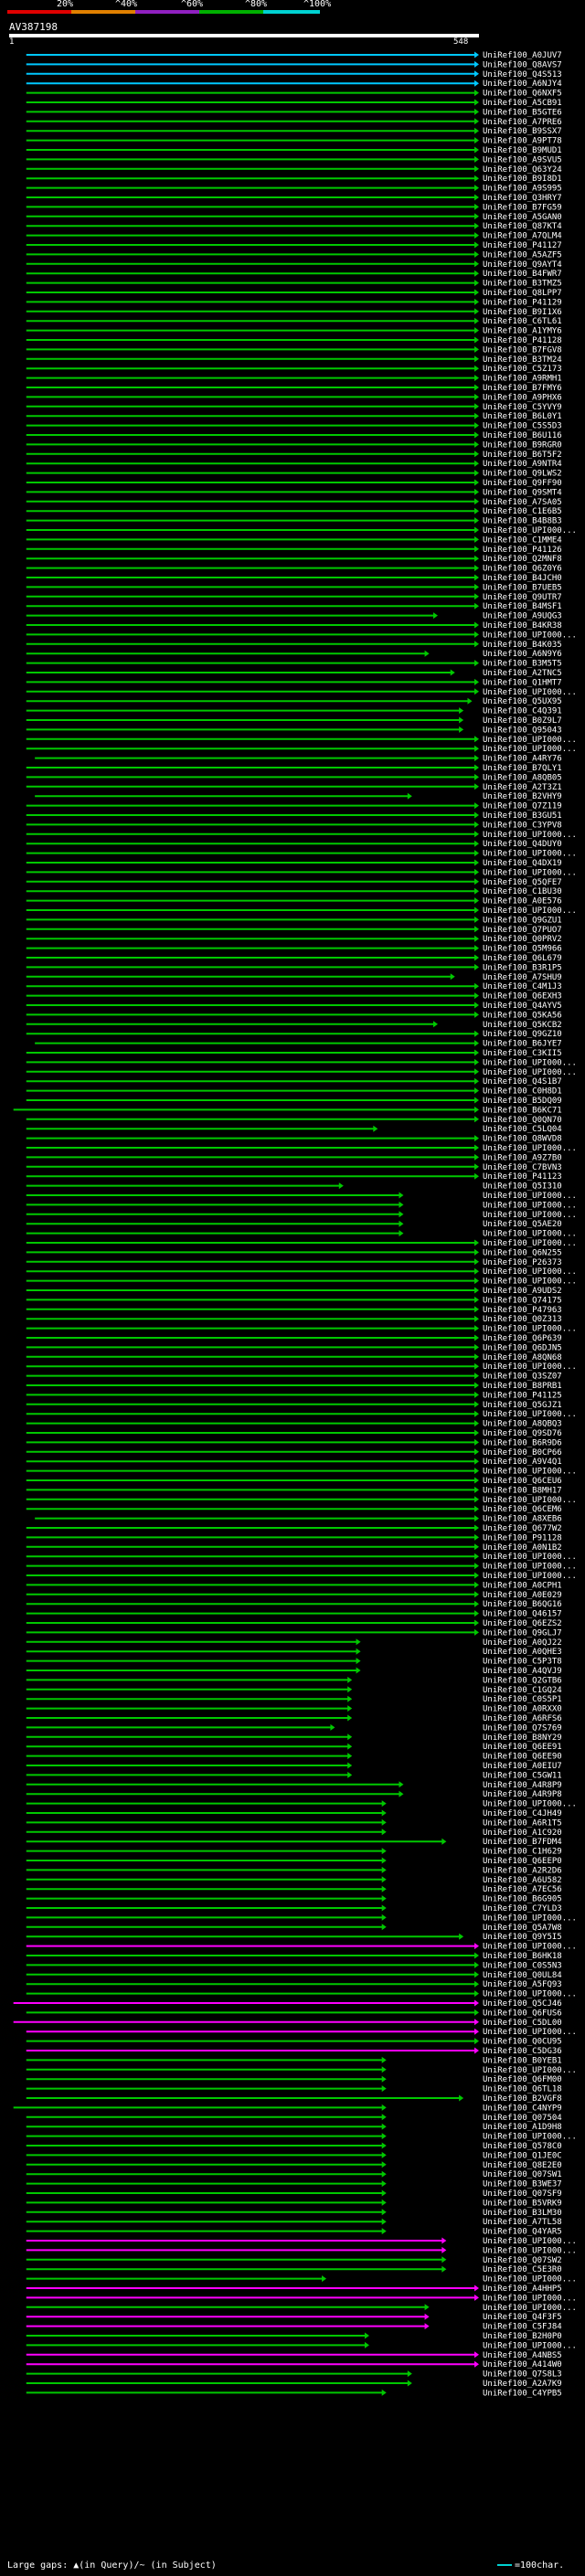 This screenshot has height=2576, width=585. What do you see at coordinates (522, 1481) in the screenshot?
I see `hit-label: UniRef100_Q6CEU6` at bounding box center [522, 1481].